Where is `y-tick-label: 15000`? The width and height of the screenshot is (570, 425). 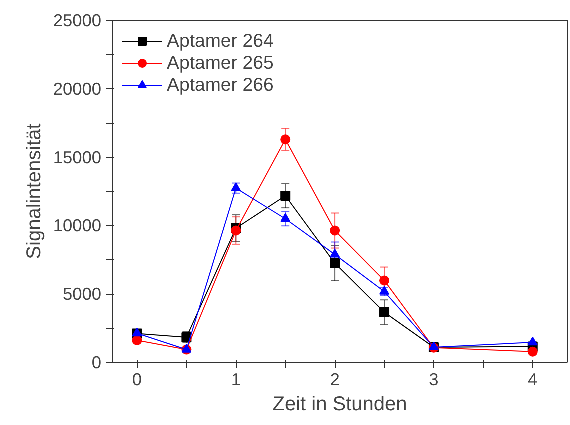 y-tick-label: 15000 is located at coordinates (77, 157).